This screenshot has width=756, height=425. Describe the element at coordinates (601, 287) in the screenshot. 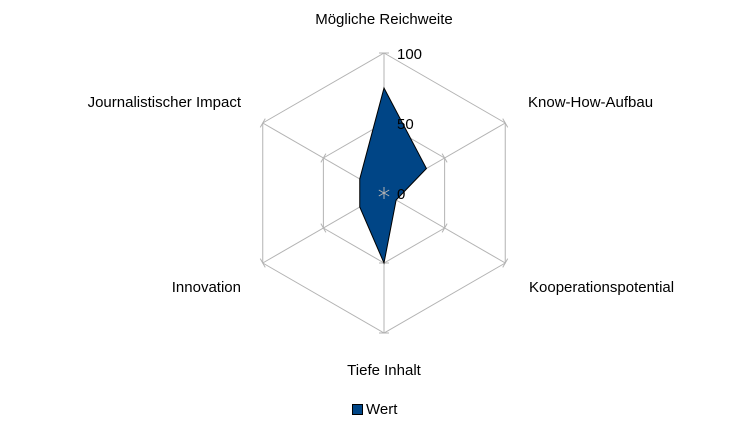

I see `category-label: Kooperationspotential` at that location.